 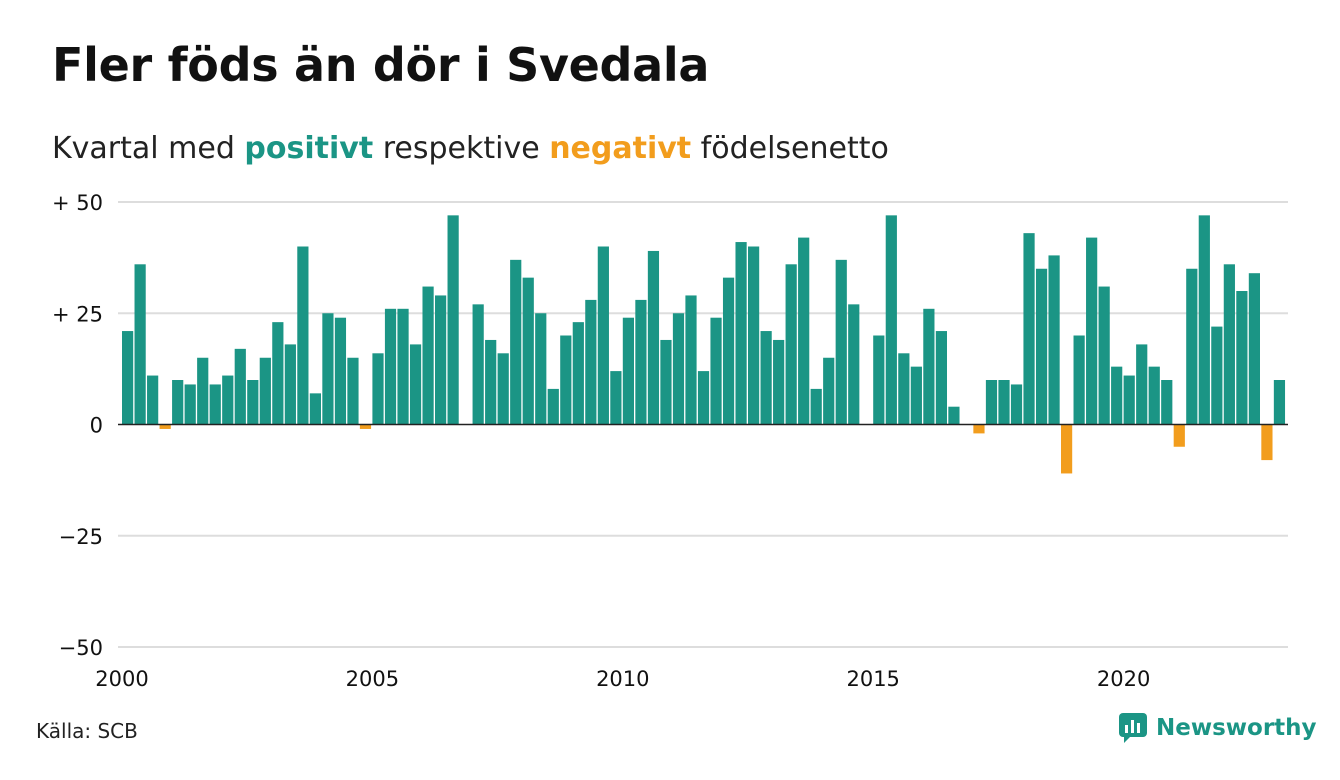 What do you see at coordinates (77, 203) in the screenshot?
I see `y-tick-label: + 50` at bounding box center [77, 203].